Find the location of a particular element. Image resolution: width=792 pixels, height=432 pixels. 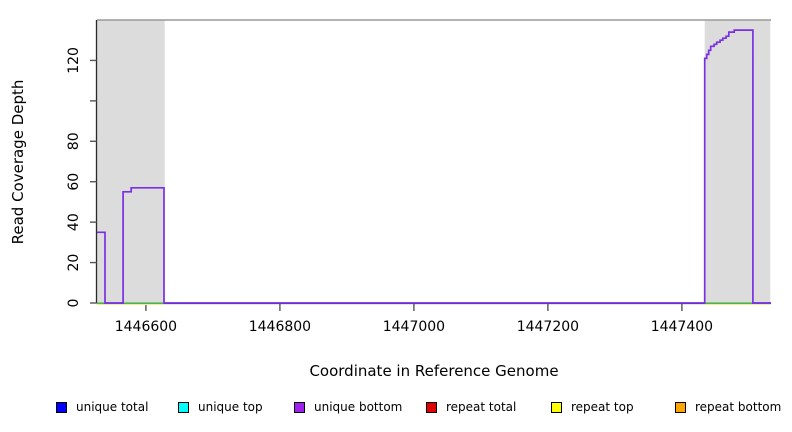

y-tick-label: 120 is located at coordinates (74, 60).